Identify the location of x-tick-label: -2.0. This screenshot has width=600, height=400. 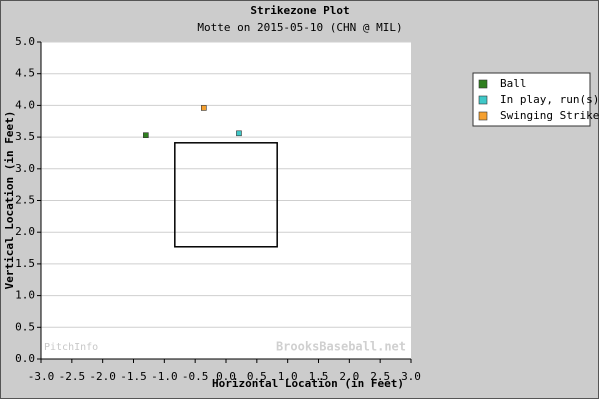
(102, 376).